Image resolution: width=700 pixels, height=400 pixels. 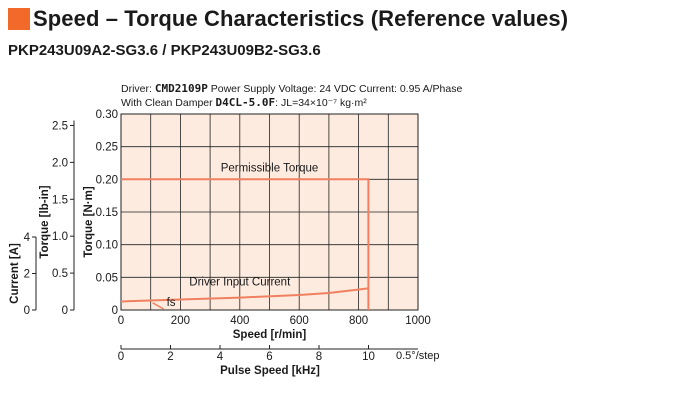 I want to click on x2-step-note: 0.5°/step, so click(x=418, y=356).